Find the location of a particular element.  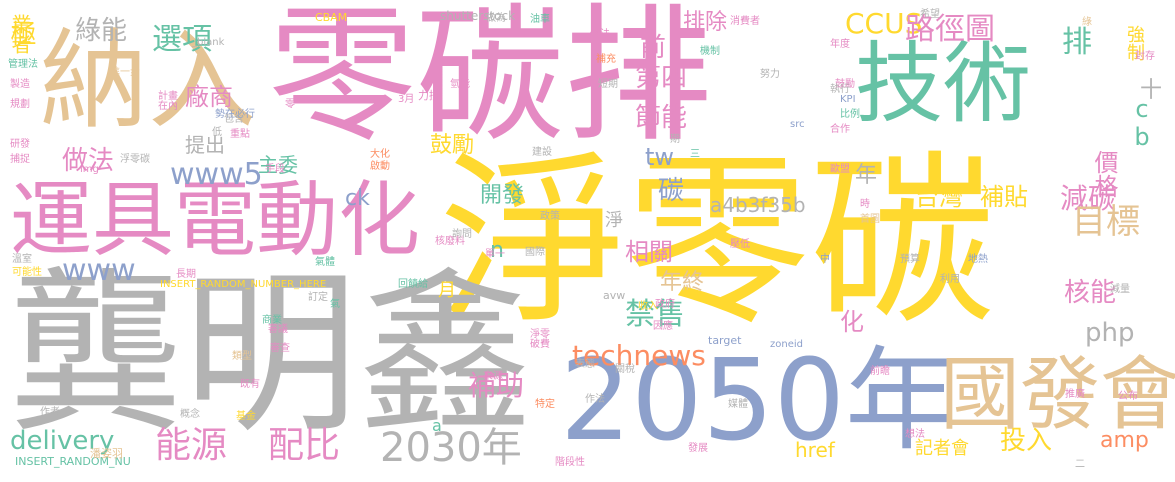

word-56: 月 is located at coordinates (447, 290).